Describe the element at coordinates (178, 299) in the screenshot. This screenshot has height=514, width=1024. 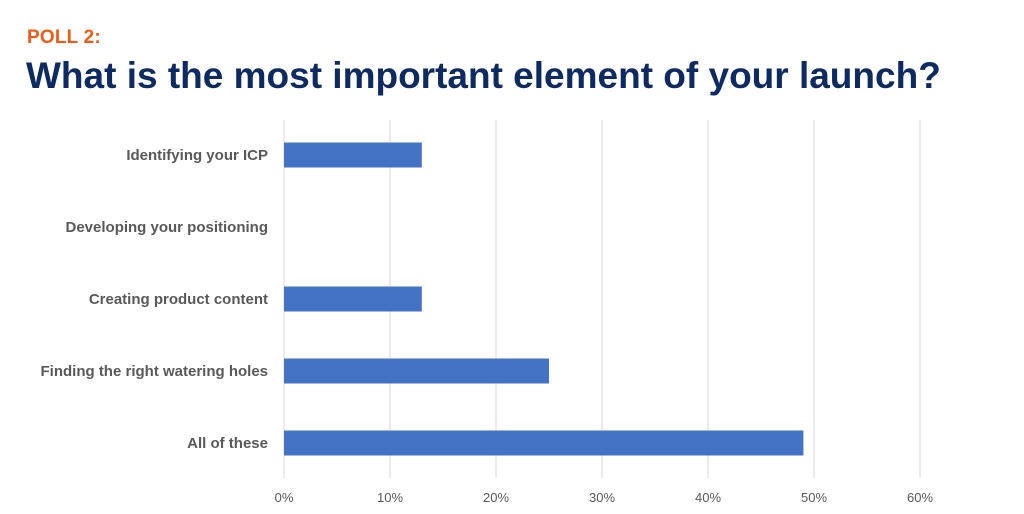
I see `category-label: Creating product content` at that location.